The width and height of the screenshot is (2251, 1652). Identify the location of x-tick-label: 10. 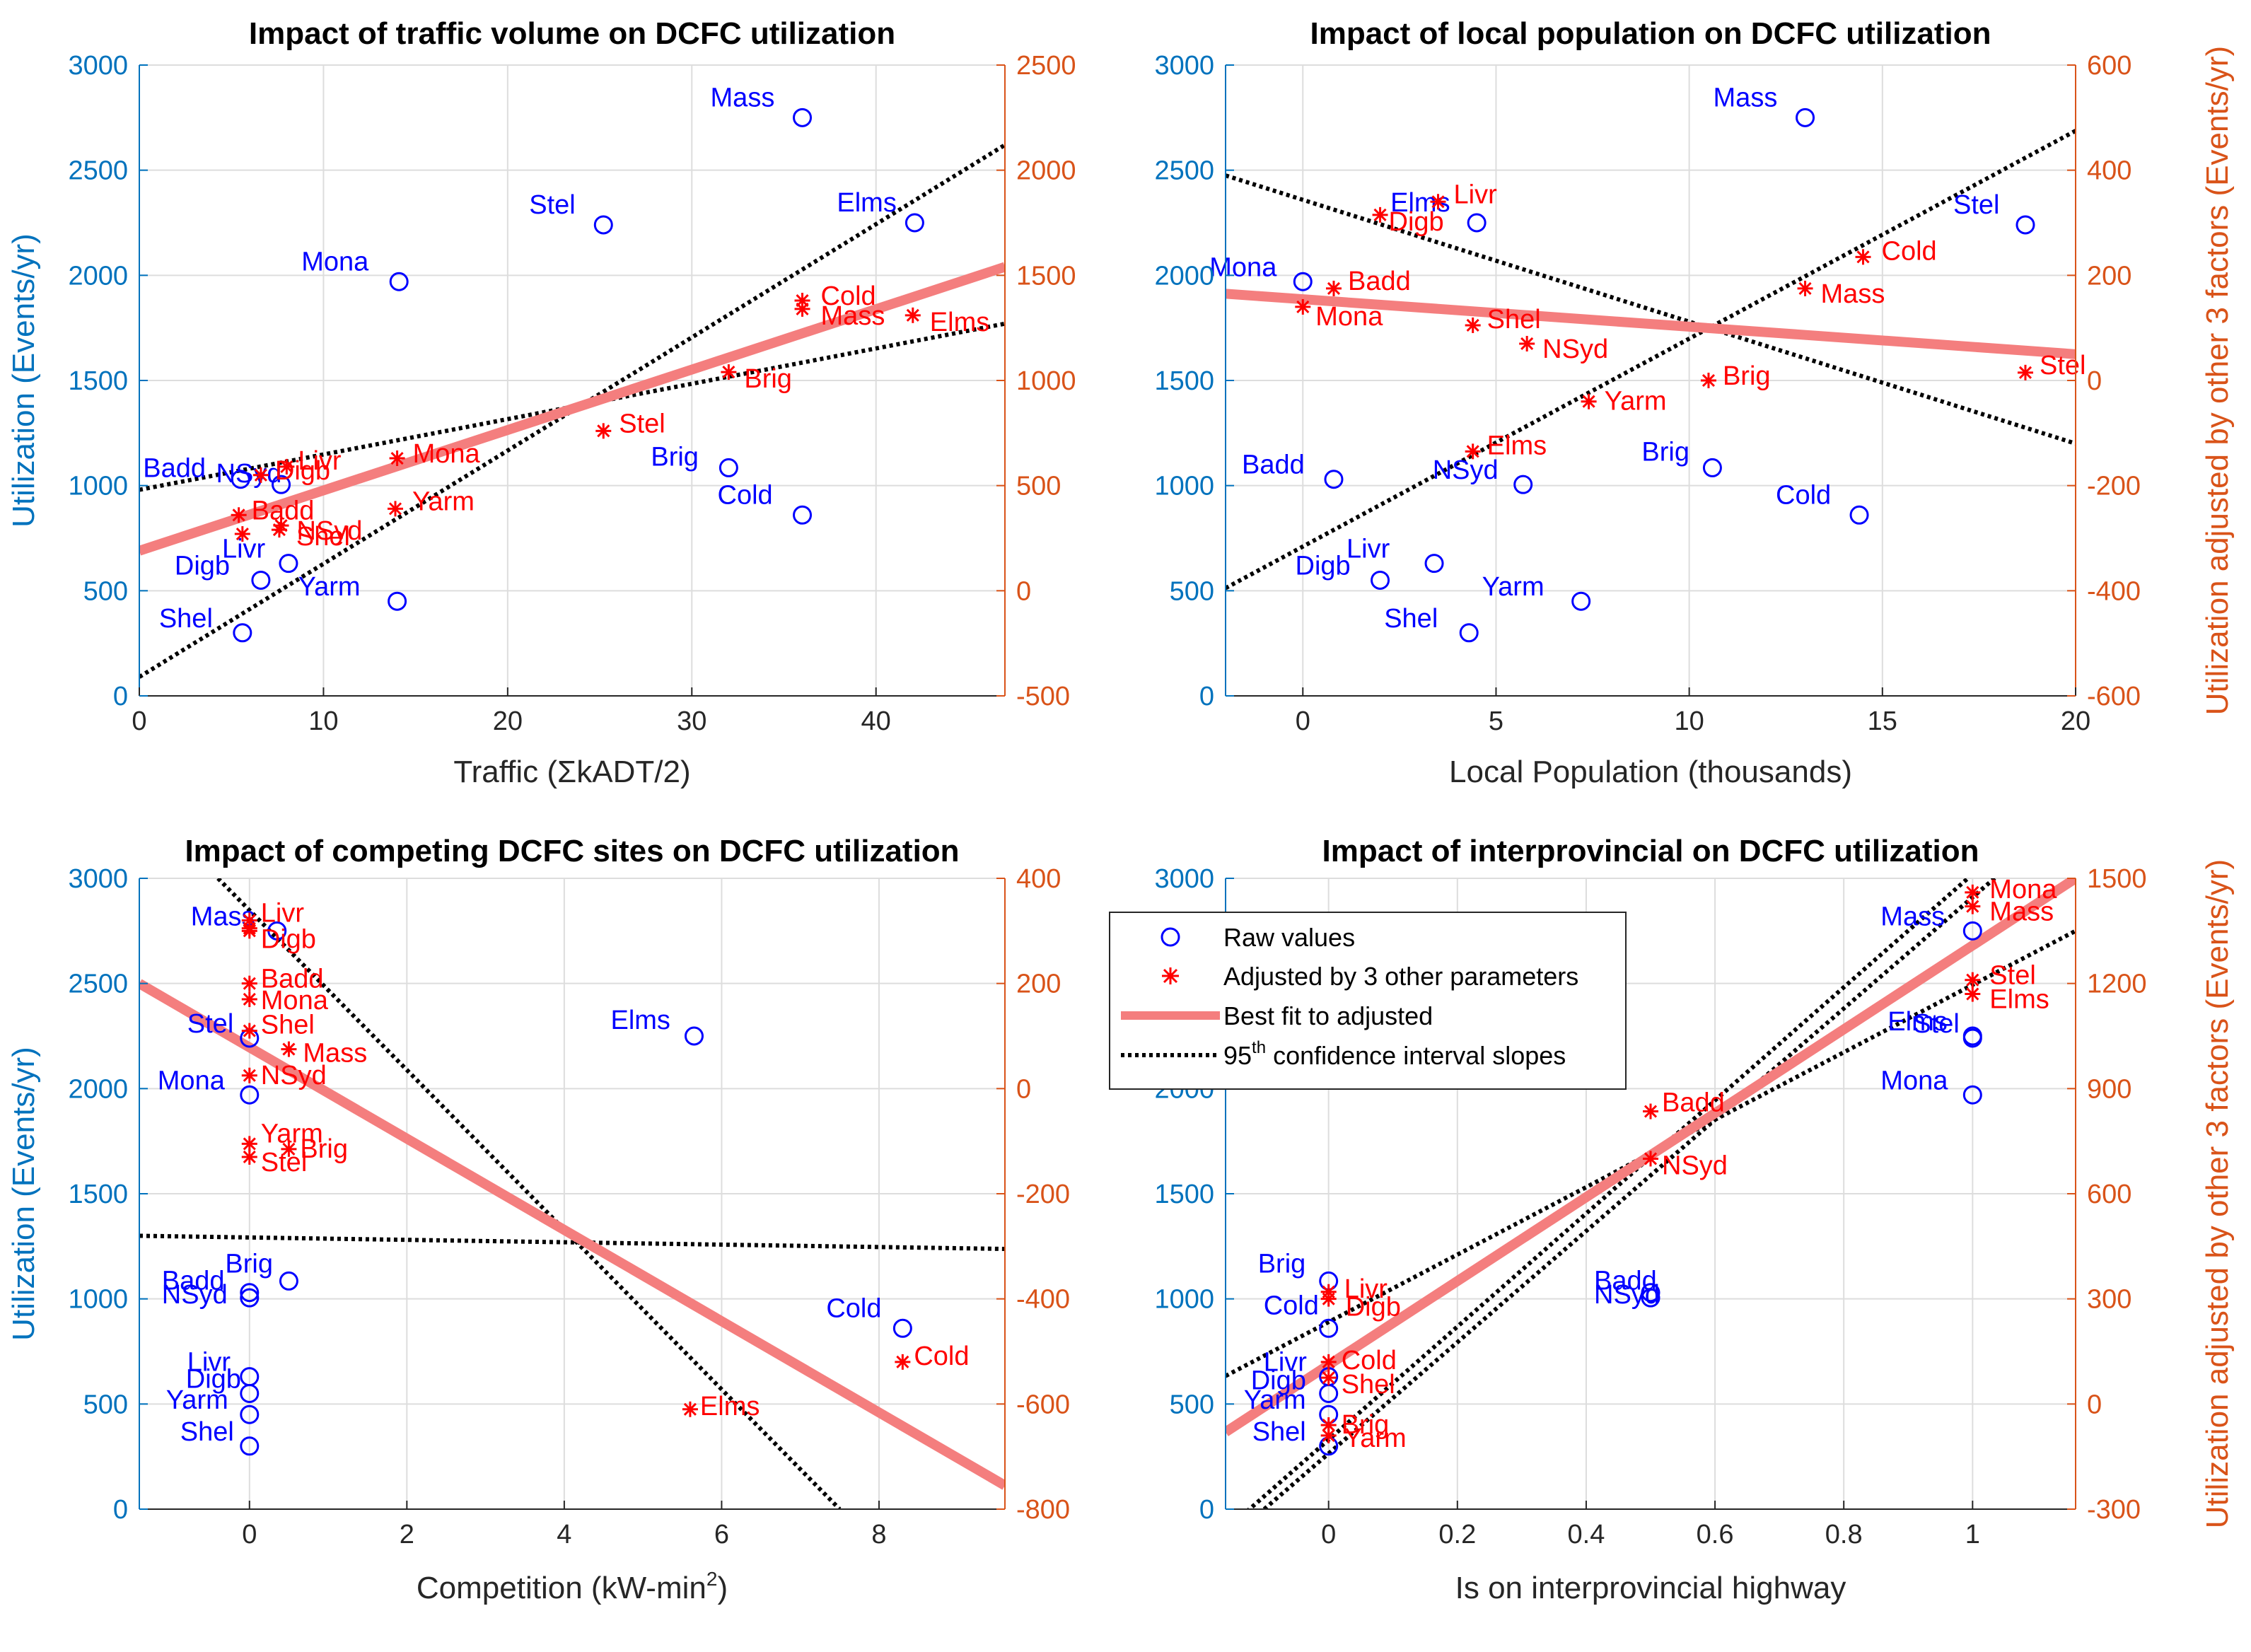
(1689, 721).